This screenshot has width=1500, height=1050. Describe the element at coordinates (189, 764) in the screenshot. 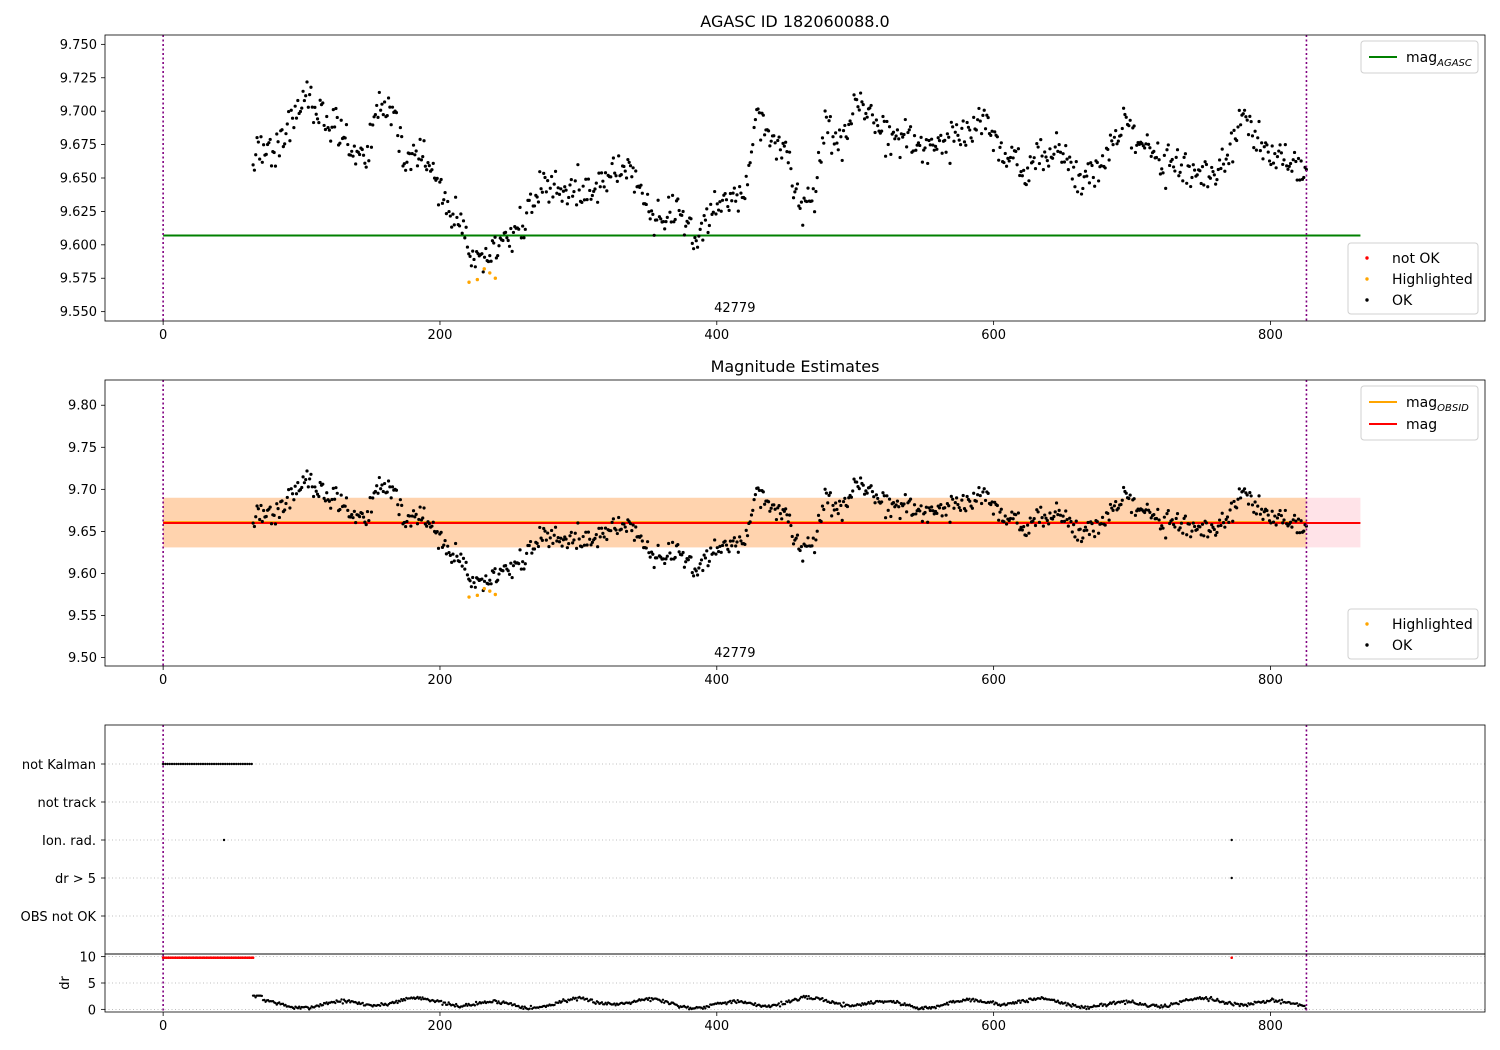

I see `flag-point-not-kalman` at that location.